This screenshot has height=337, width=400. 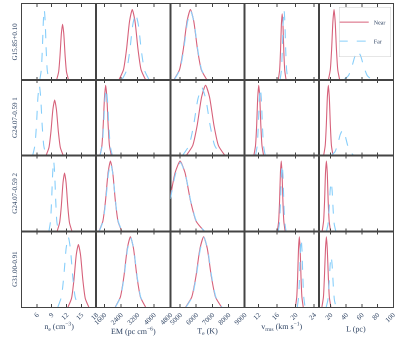 What do you see at coordinates (282, 327) in the screenshot?
I see `x-axis-title: v$_{rms}$ (km s$^{−1}$)` at bounding box center [282, 327].